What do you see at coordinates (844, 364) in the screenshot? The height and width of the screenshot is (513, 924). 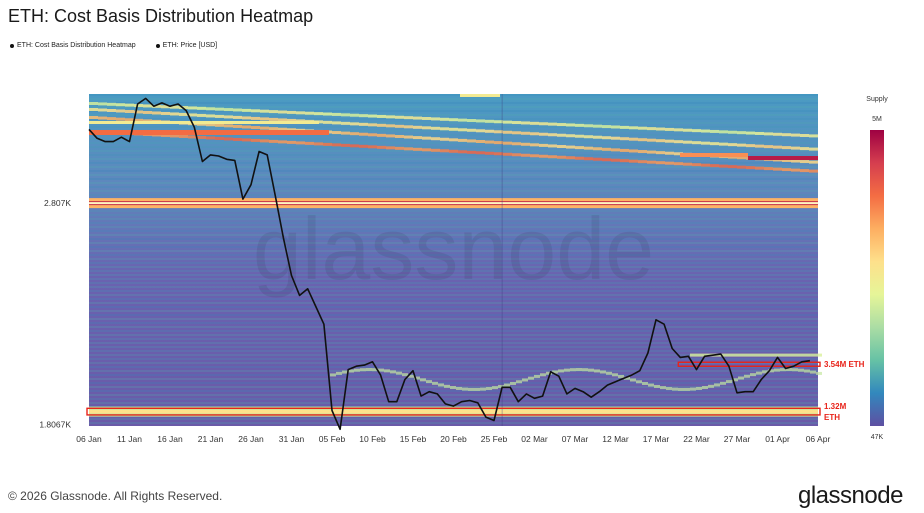 I see `annotation-label: 3.54M ETH` at bounding box center [844, 364].